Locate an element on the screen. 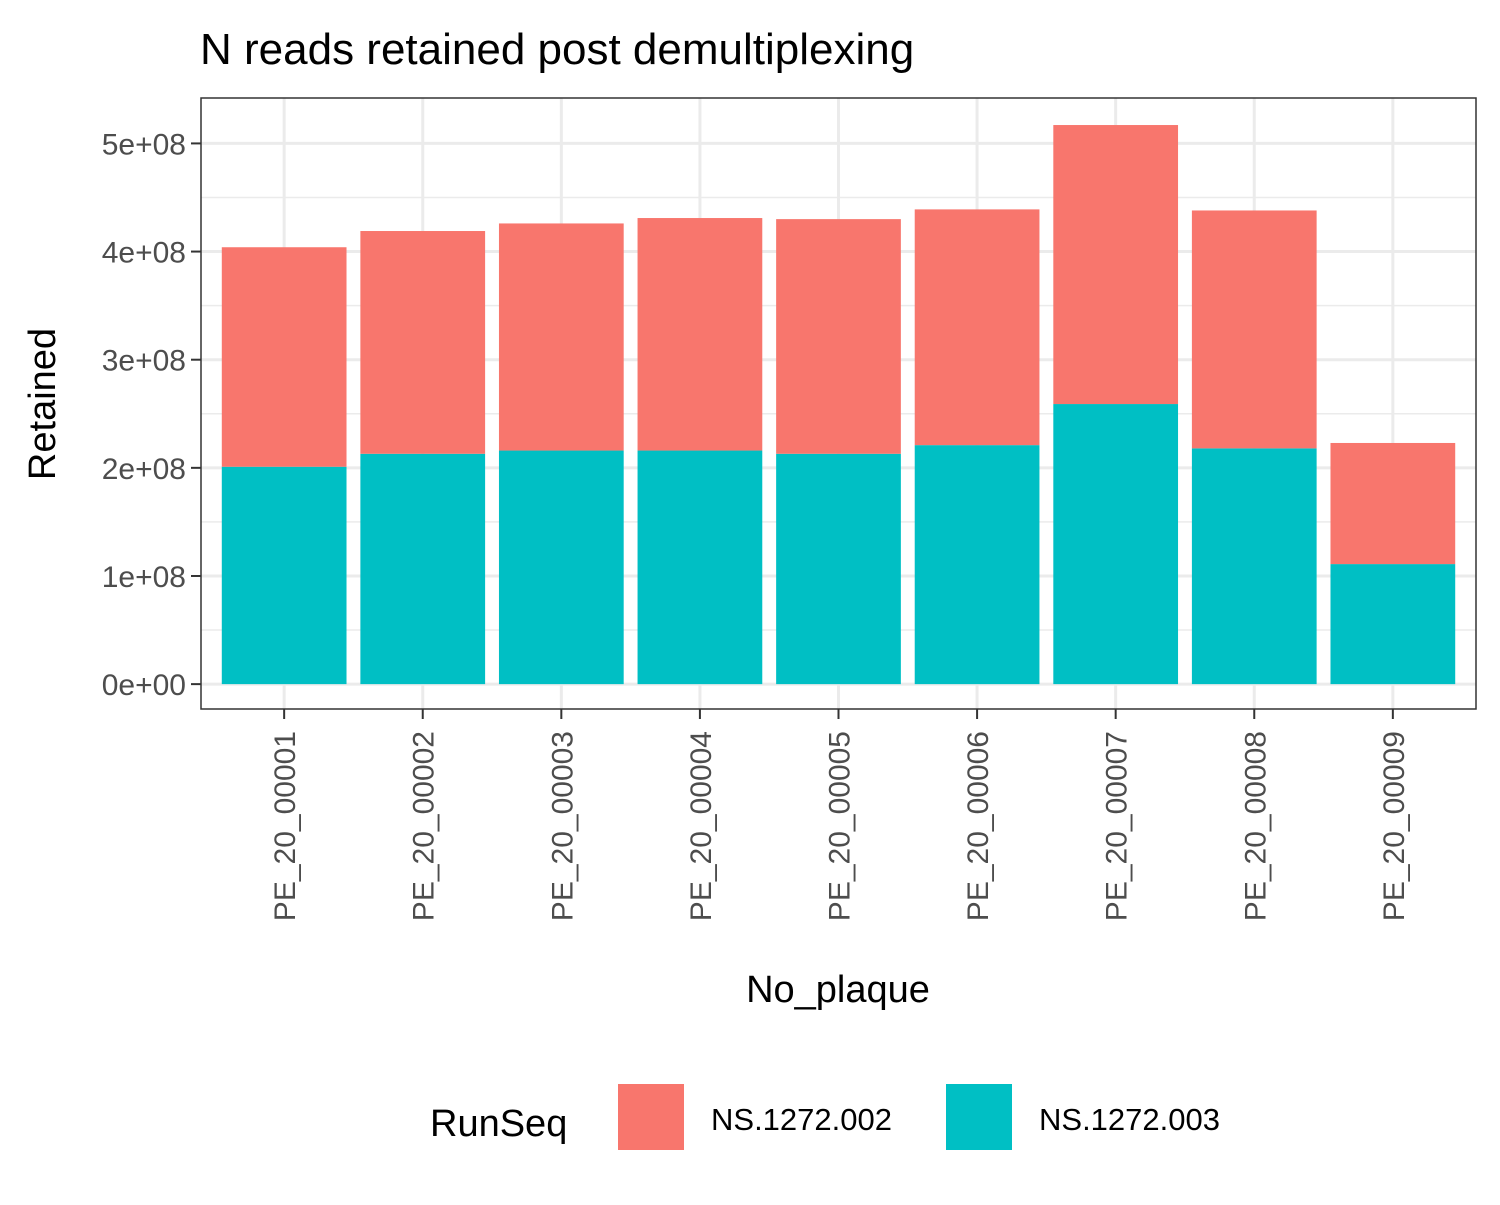 Image resolution: width=1500 pixels, height=1205 pixels. x-tick-label: PE_20_00003 is located at coordinates (562, 826).